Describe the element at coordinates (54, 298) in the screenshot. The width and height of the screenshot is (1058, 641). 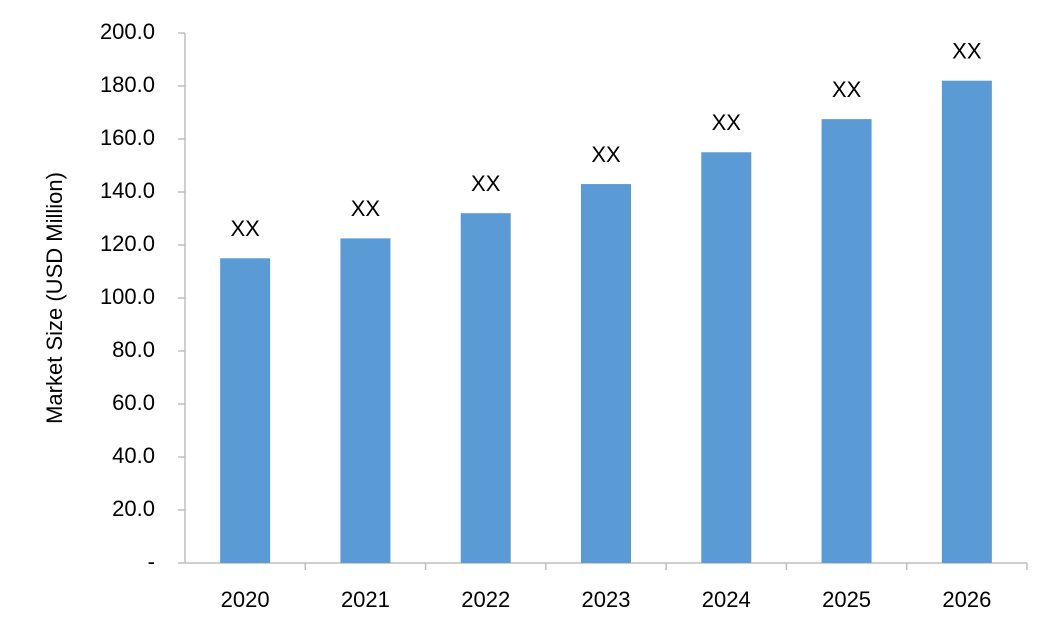
I see `y-axis-label: Market Size (USD Million)` at that location.